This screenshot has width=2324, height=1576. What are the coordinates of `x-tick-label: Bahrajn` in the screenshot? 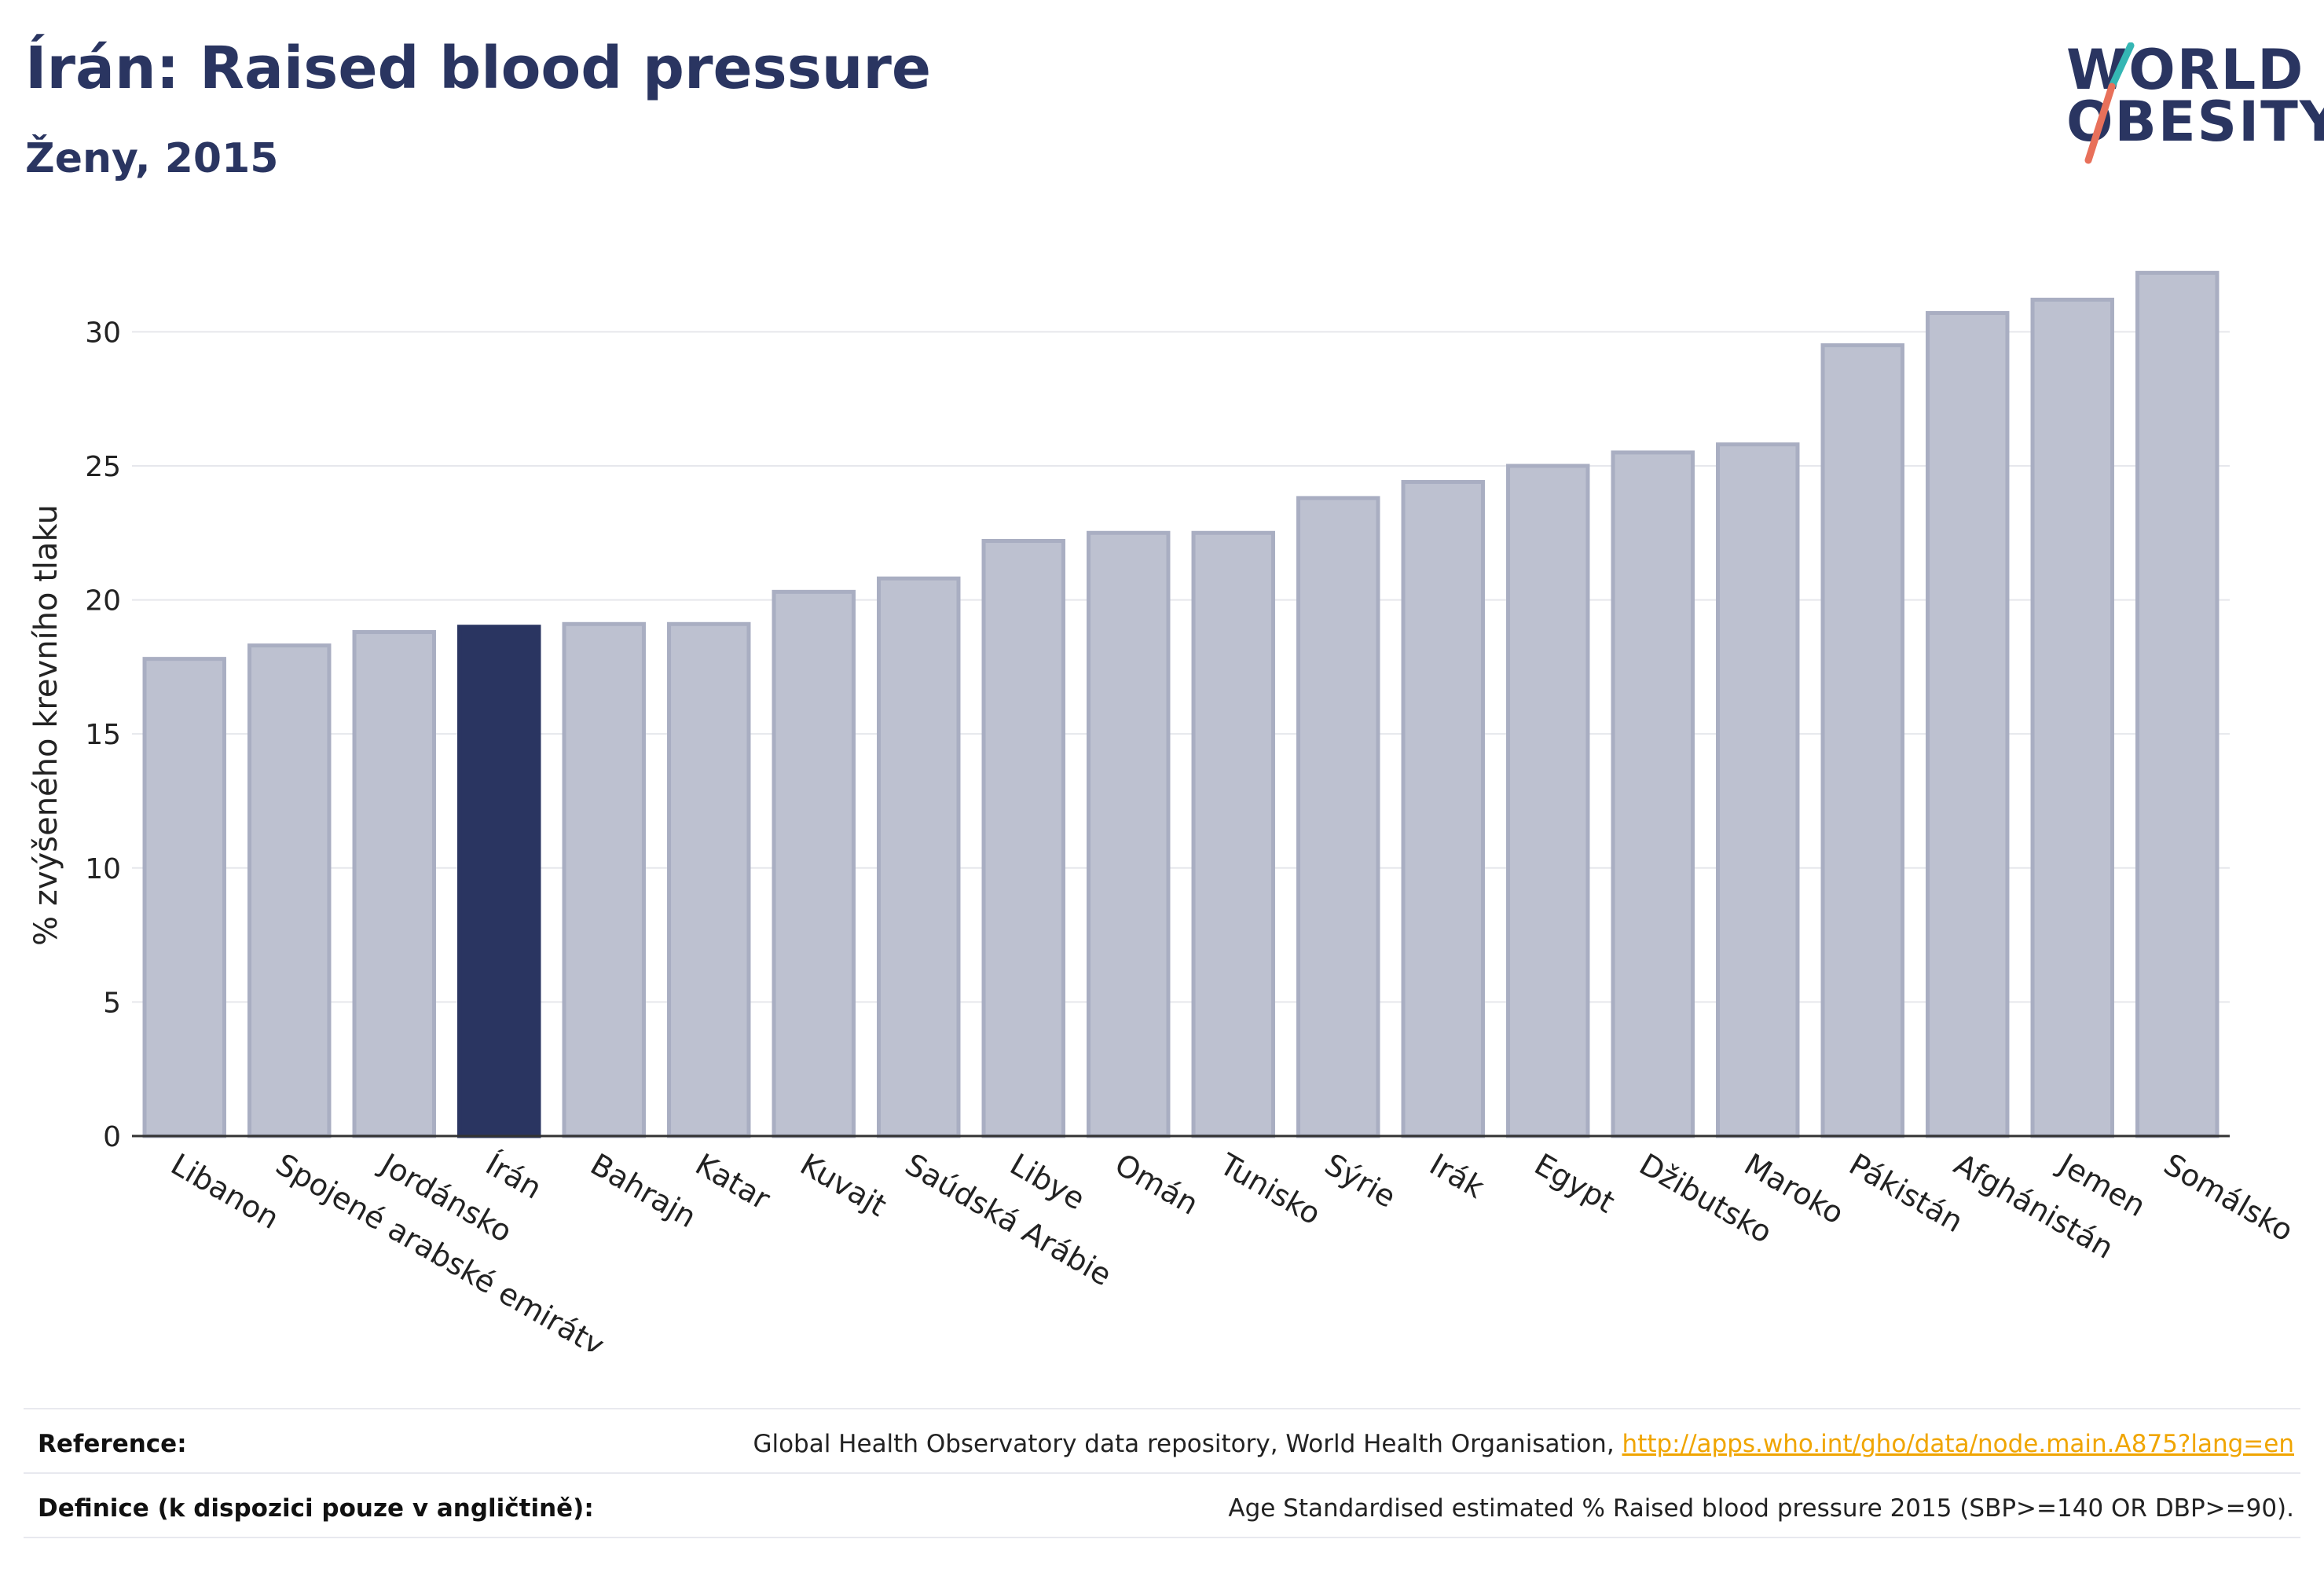 It's located at (643, 1191).